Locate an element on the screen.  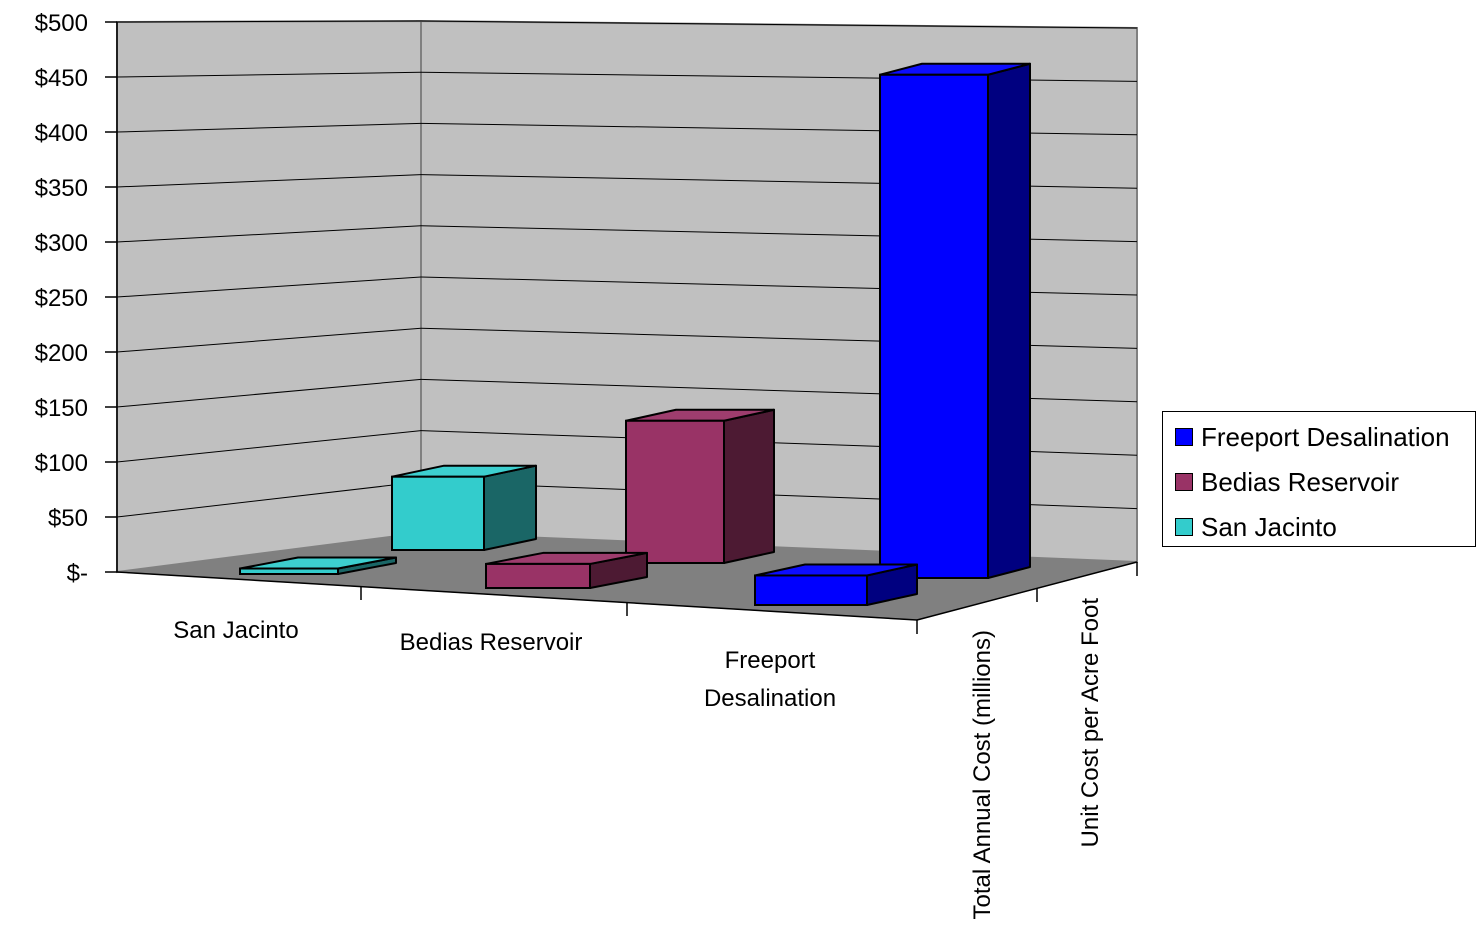
y-tick-label: $450 is located at coordinates (61, 78).